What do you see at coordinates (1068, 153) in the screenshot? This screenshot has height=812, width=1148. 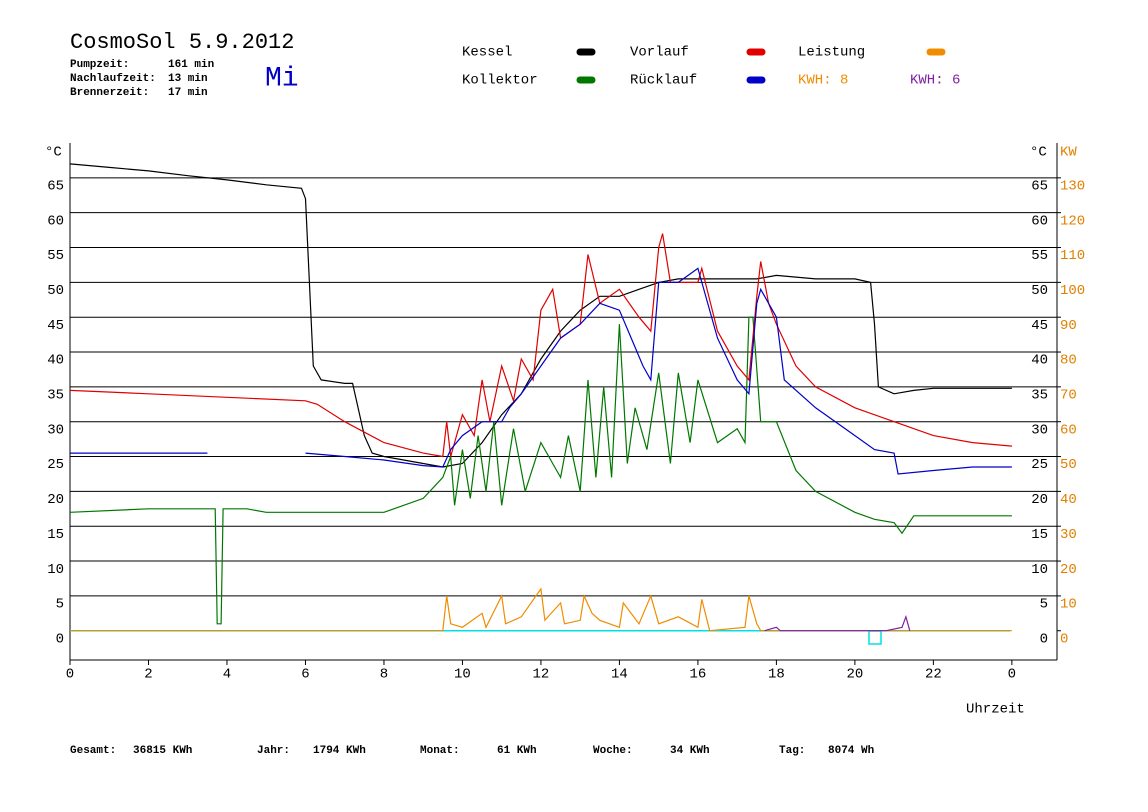 I see `y2-unit: KW` at bounding box center [1068, 153].